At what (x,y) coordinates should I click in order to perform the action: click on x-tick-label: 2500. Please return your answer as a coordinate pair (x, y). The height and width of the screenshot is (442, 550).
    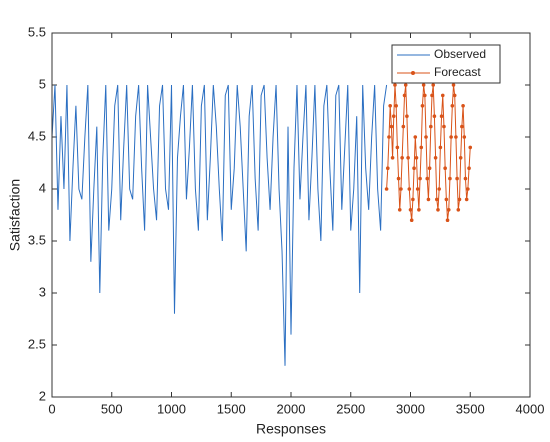
    Looking at the image, I should click on (350, 408).